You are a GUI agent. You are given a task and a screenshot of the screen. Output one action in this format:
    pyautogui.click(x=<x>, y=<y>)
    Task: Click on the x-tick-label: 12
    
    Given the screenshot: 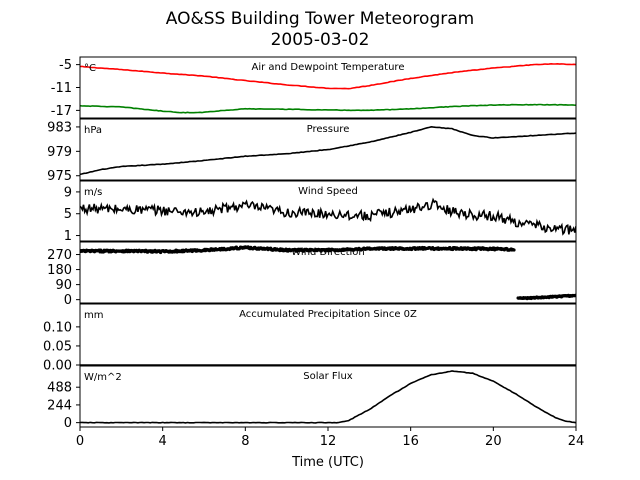 What is the action you would take?
    pyautogui.click(x=328, y=441)
    